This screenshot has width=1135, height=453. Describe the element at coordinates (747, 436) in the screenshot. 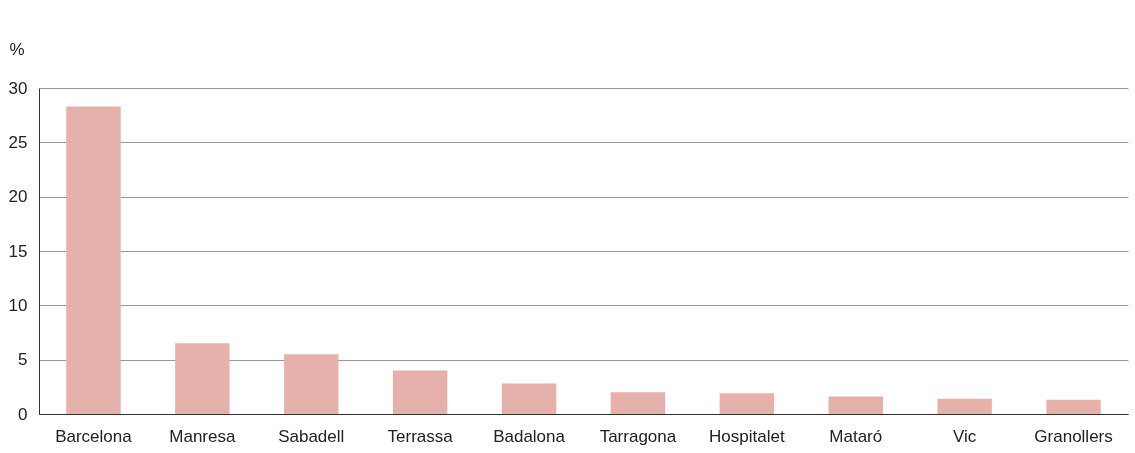

I see `x-tick-label: Hospitalet` at that location.